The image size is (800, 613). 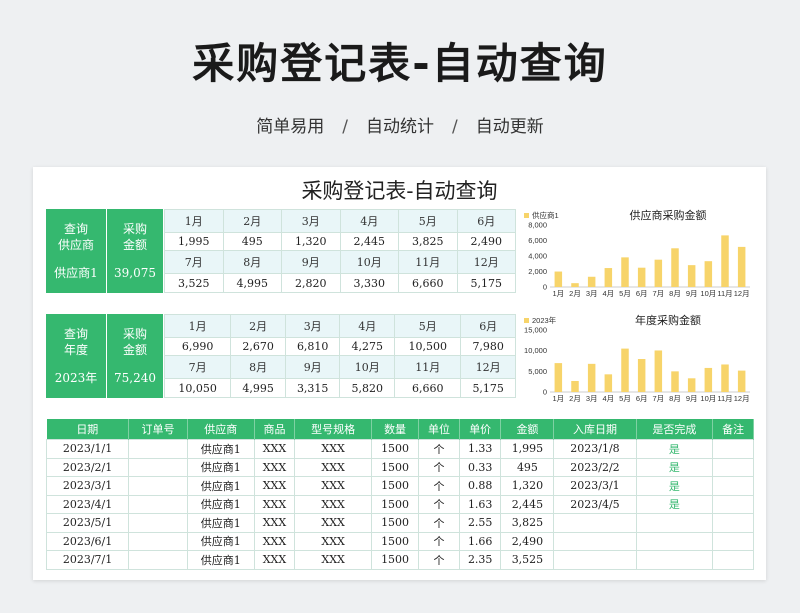 I want to click on table-cell: 2023/1/1, so click(x=87, y=449).